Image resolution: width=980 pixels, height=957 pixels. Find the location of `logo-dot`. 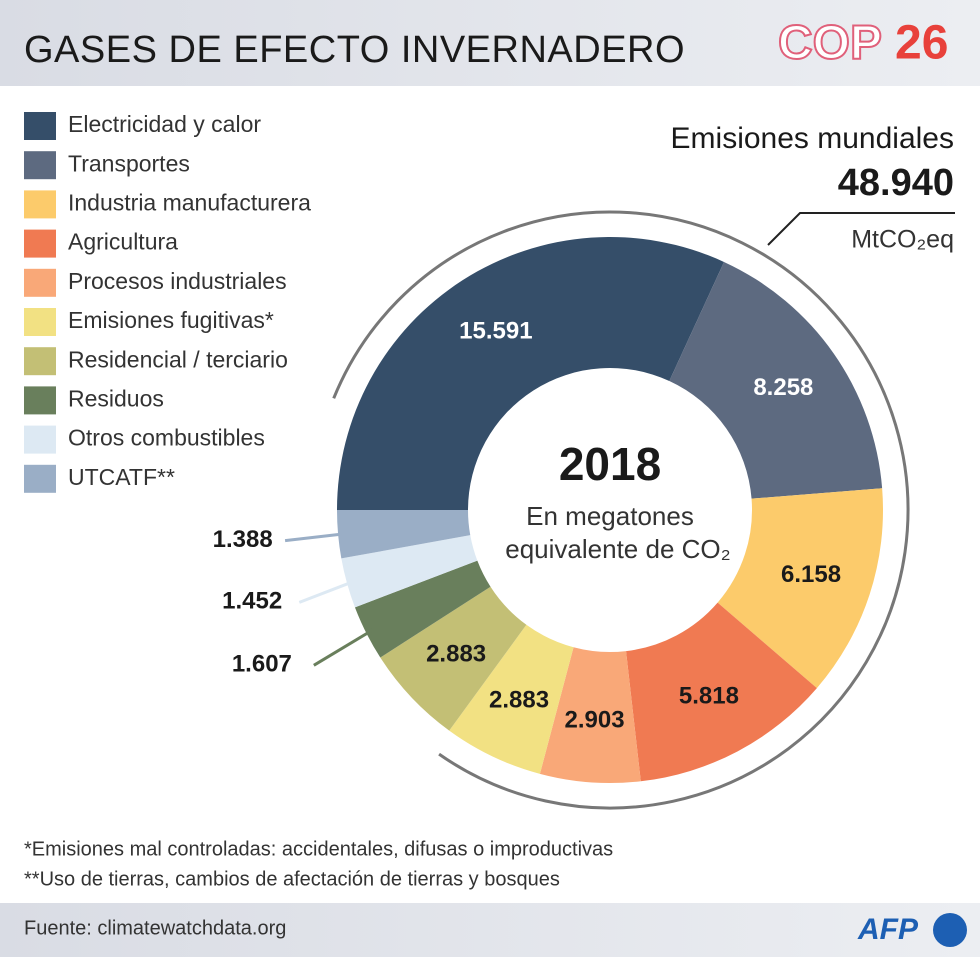

logo-dot is located at coordinates (950, 930).